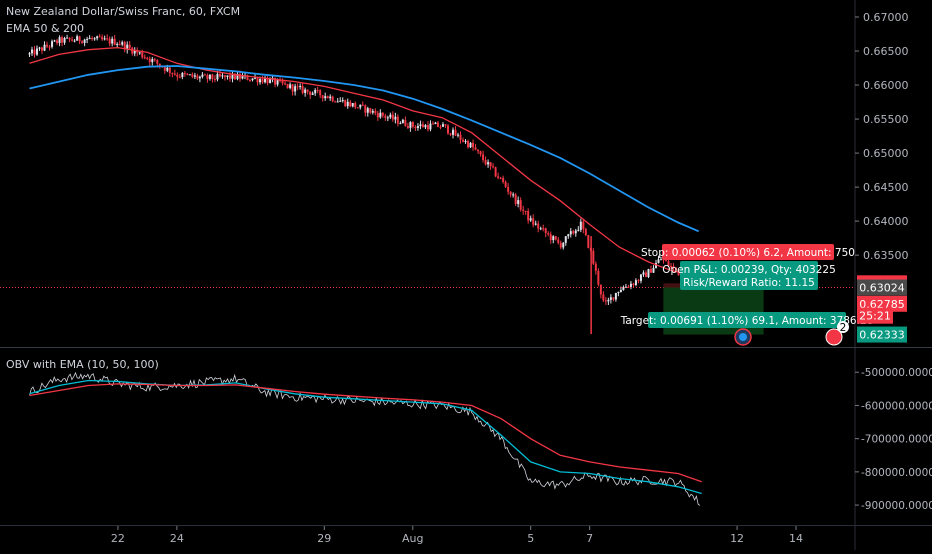 The height and width of the screenshot is (554, 932). I want to click on obv-legend-label: OBV with EMA (10, 50, 100), so click(82, 364).